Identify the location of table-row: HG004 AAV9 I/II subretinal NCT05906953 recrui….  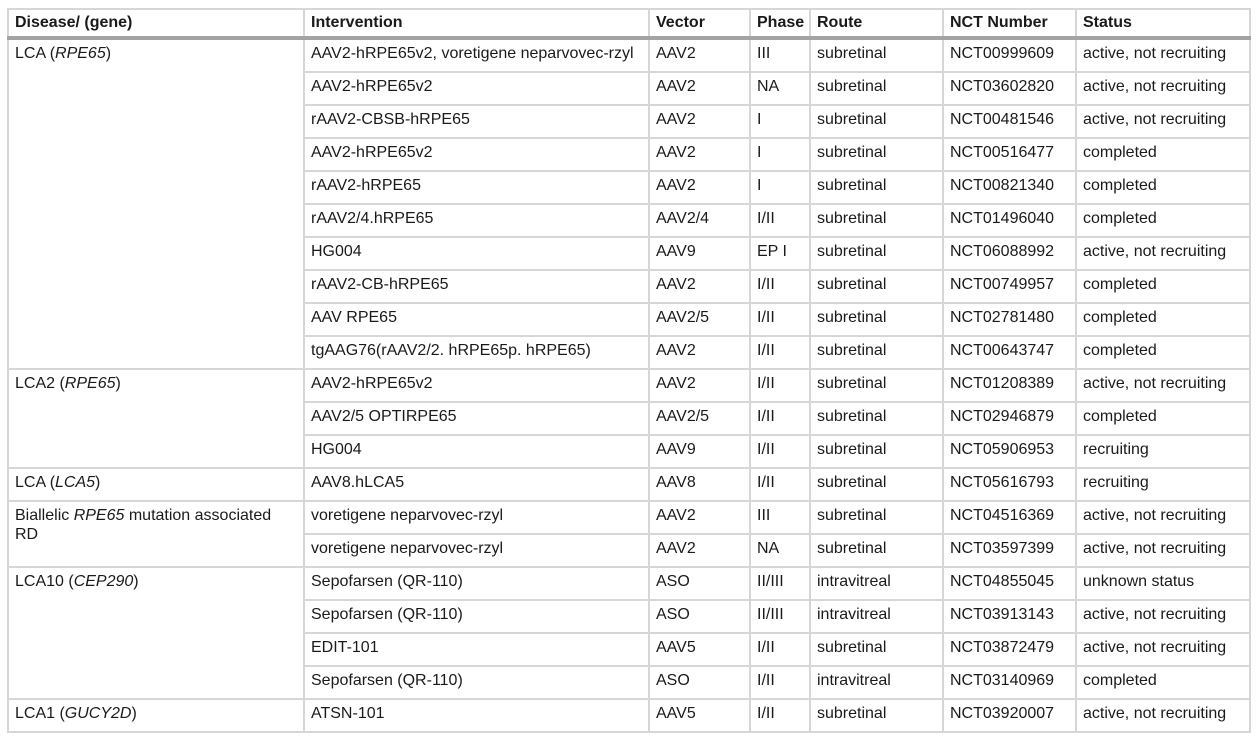
(629, 451).